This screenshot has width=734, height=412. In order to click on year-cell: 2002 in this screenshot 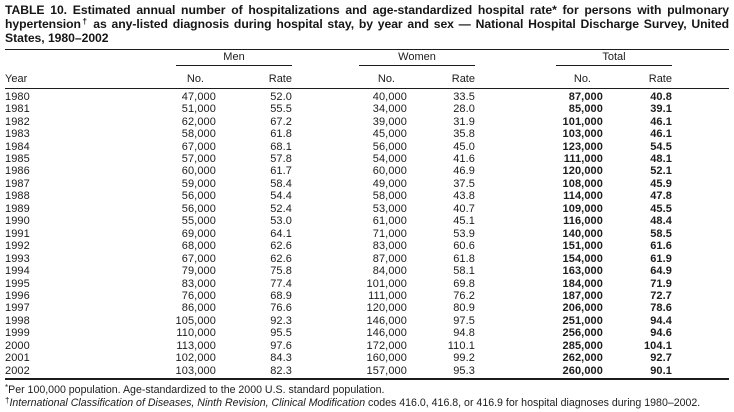, I will do `click(56, 372)`.